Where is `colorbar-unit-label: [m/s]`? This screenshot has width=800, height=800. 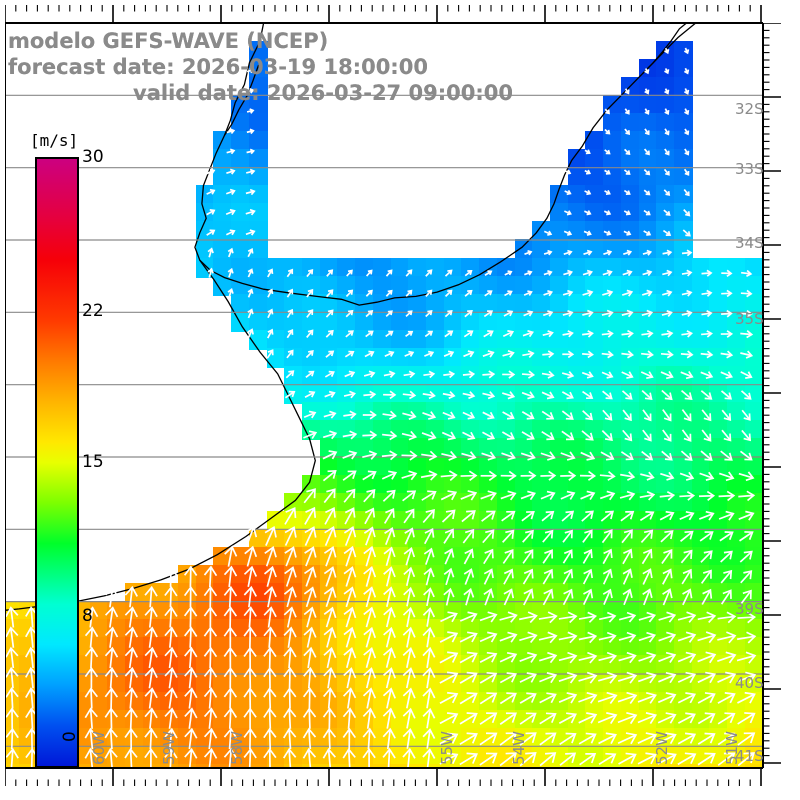
colorbar-unit-label: [m/s] is located at coordinates (54, 140).